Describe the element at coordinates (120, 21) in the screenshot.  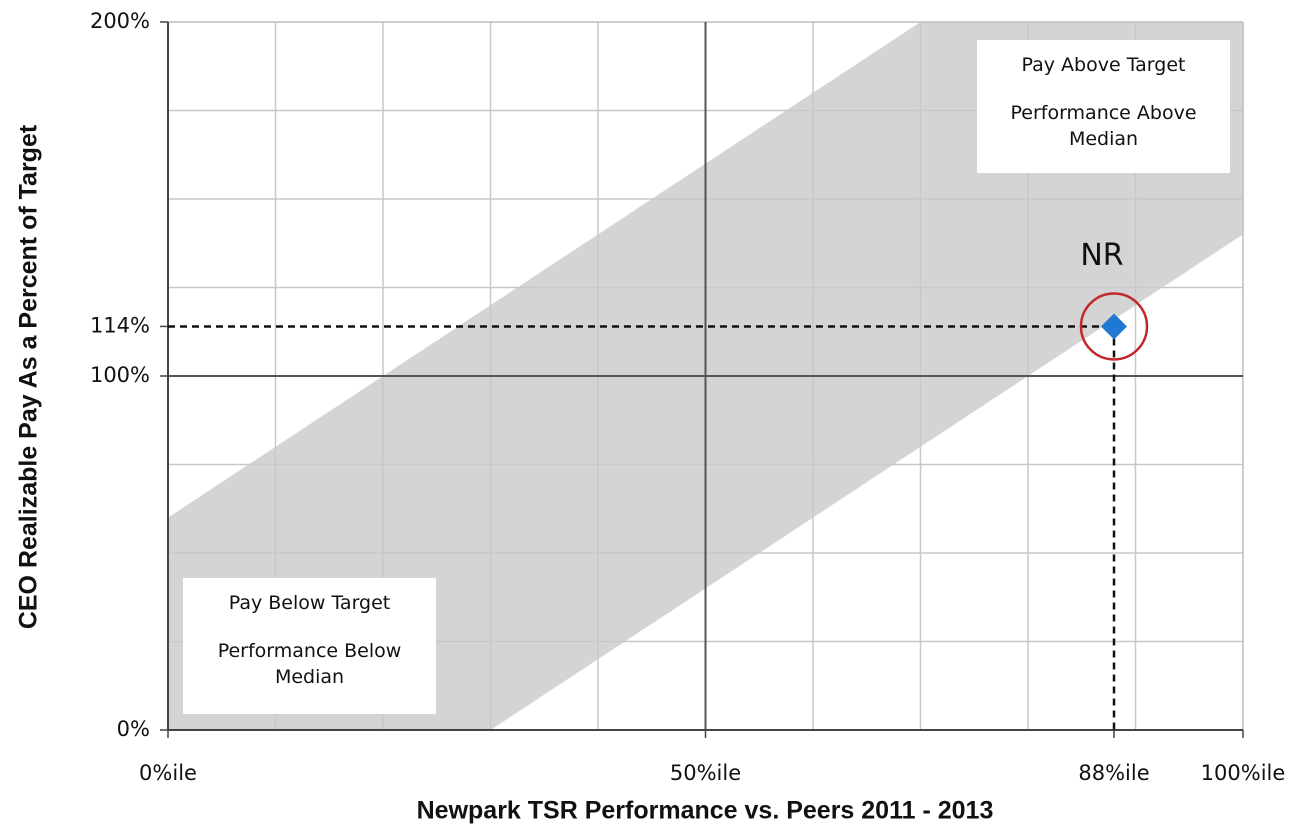
I see `y-tick-label: 200%` at that location.